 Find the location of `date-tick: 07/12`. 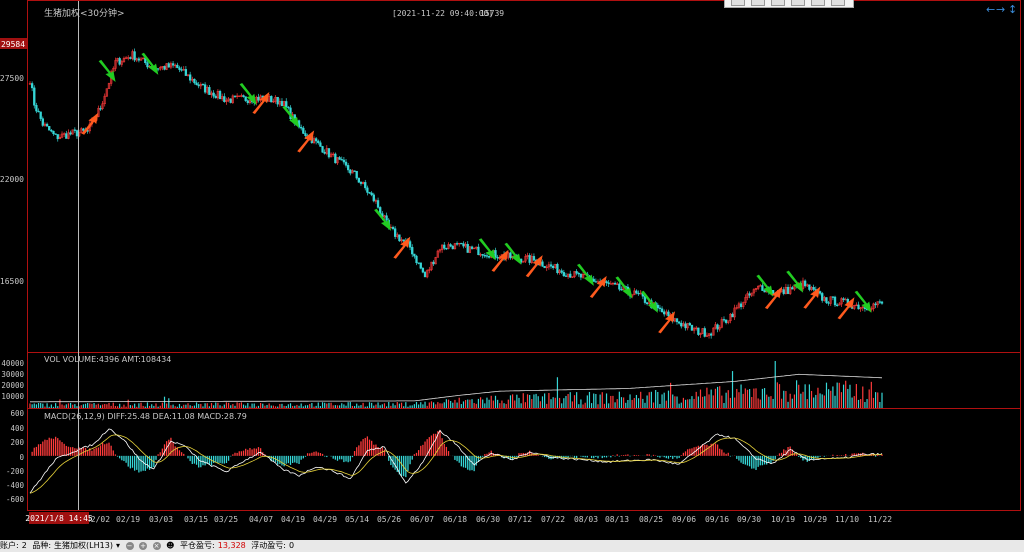

date-tick: 07/12 is located at coordinates (520, 519).